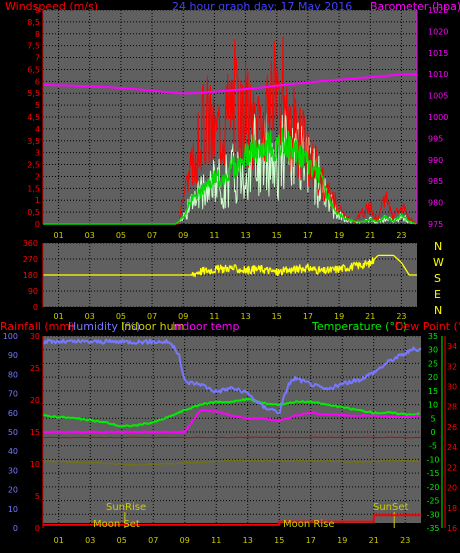  Describe the element at coordinates (152, 326) in the screenshot. I see `indoor-hum-label: Indoor hum` at that location.